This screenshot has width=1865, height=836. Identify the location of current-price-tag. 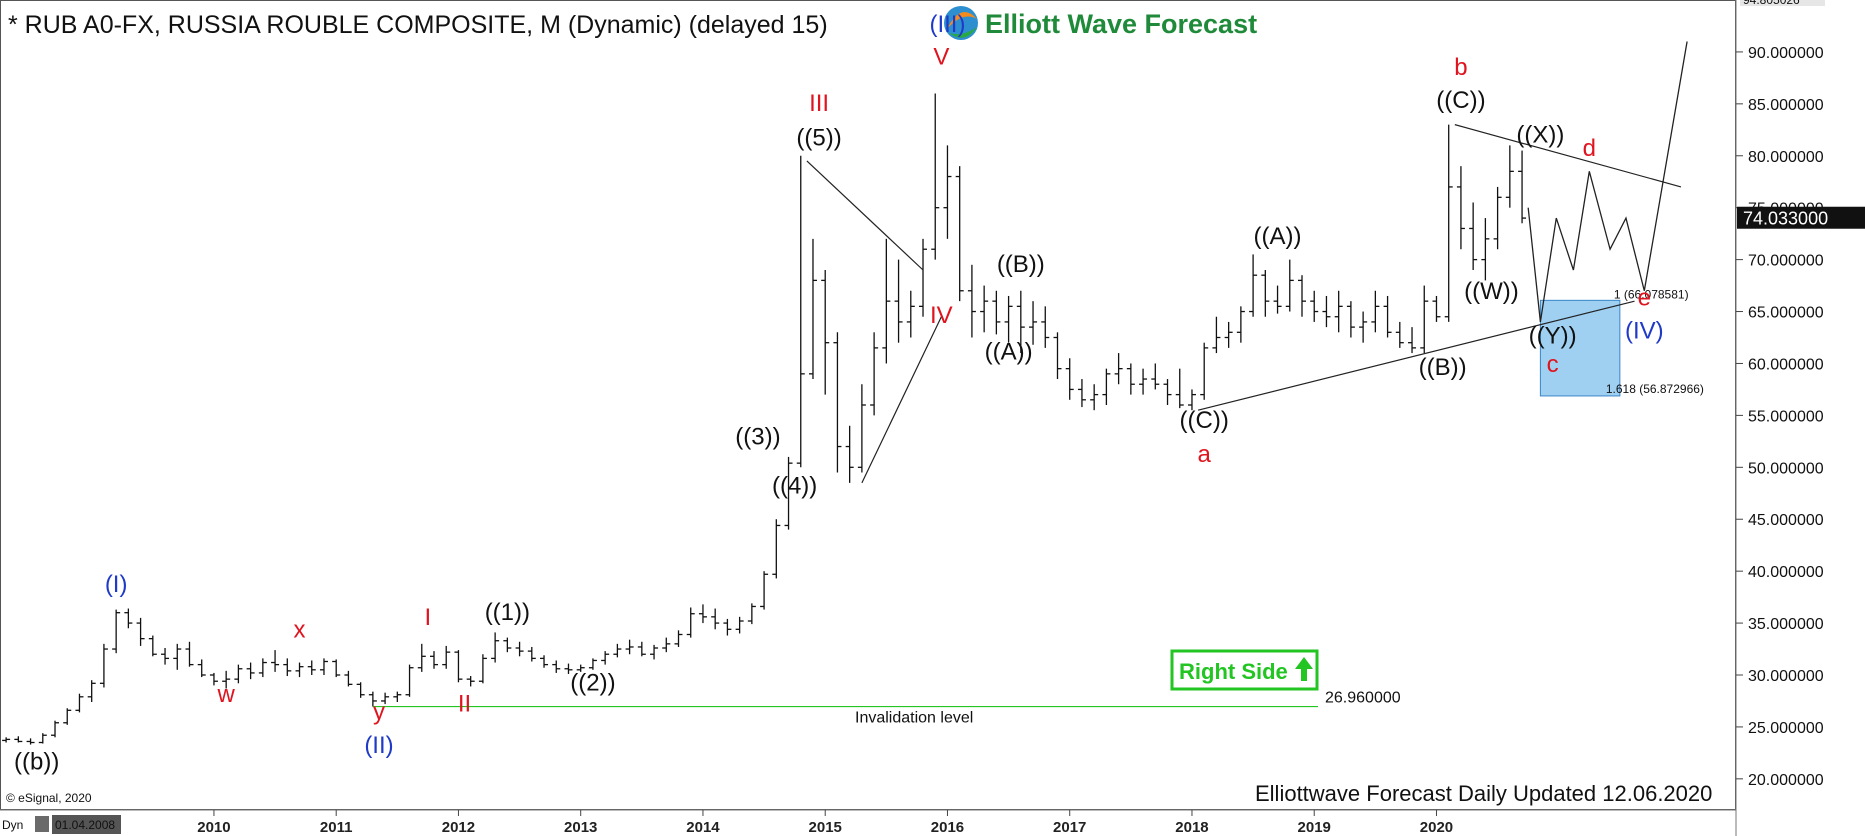
(1801, 217).